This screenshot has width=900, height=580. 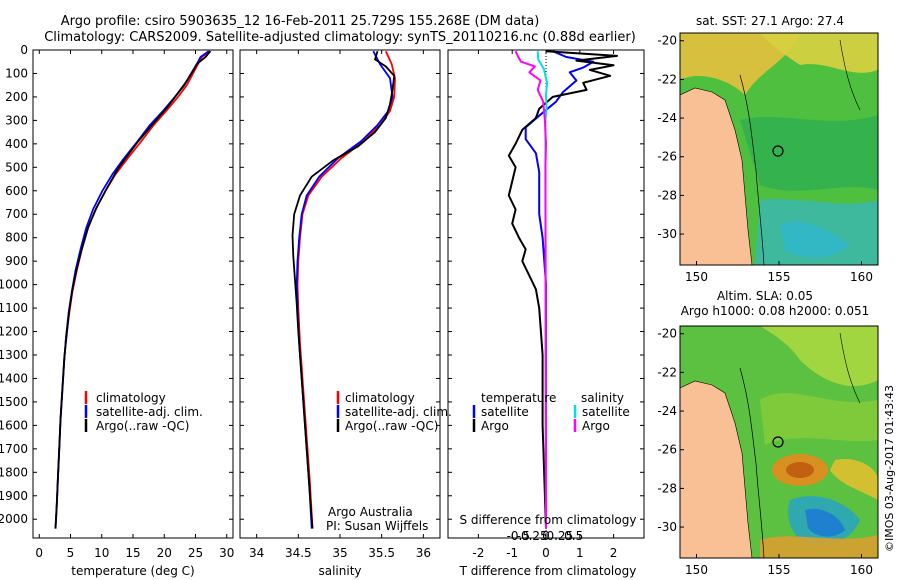 I want to click on temperature-series, so click(x=133, y=289).